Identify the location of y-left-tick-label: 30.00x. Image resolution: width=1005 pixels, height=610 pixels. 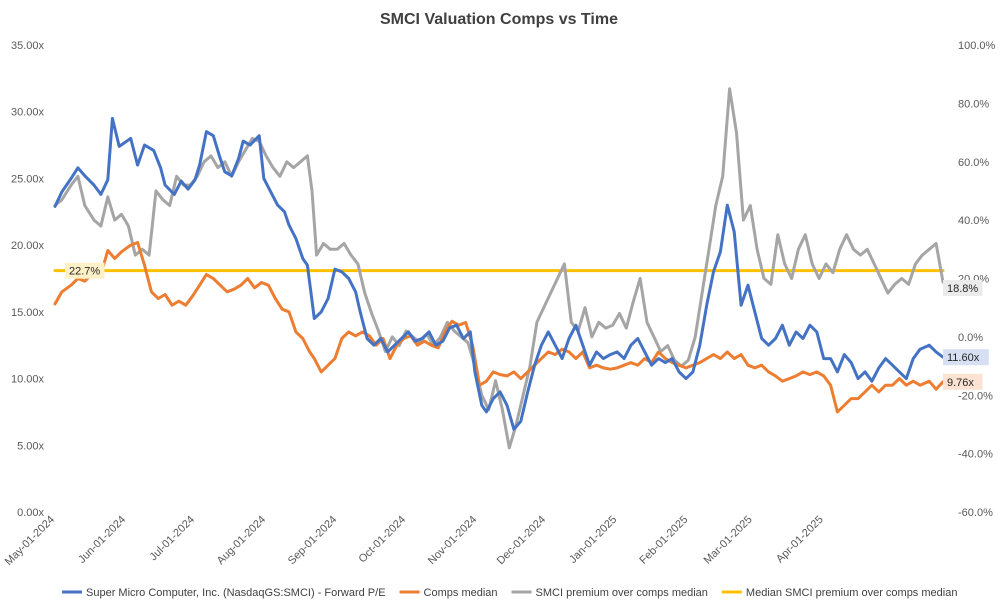
(28, 113).